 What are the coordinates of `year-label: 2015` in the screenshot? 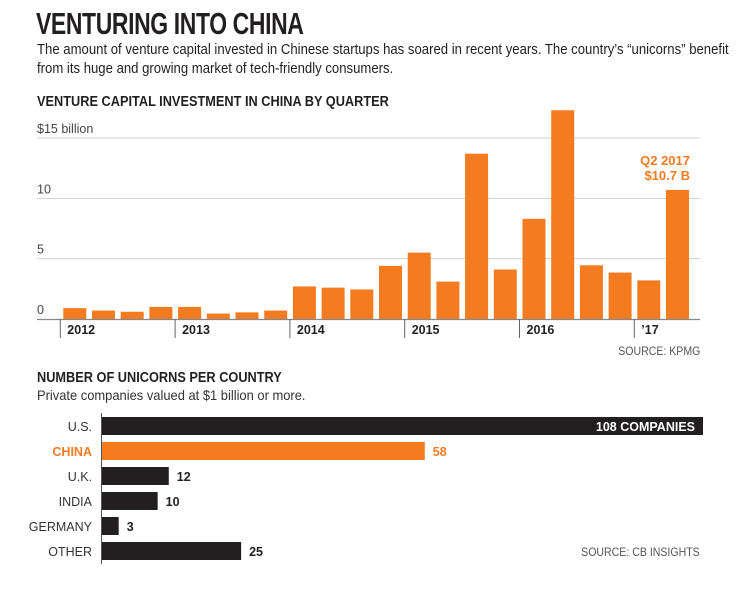 It's located at (426, 330).